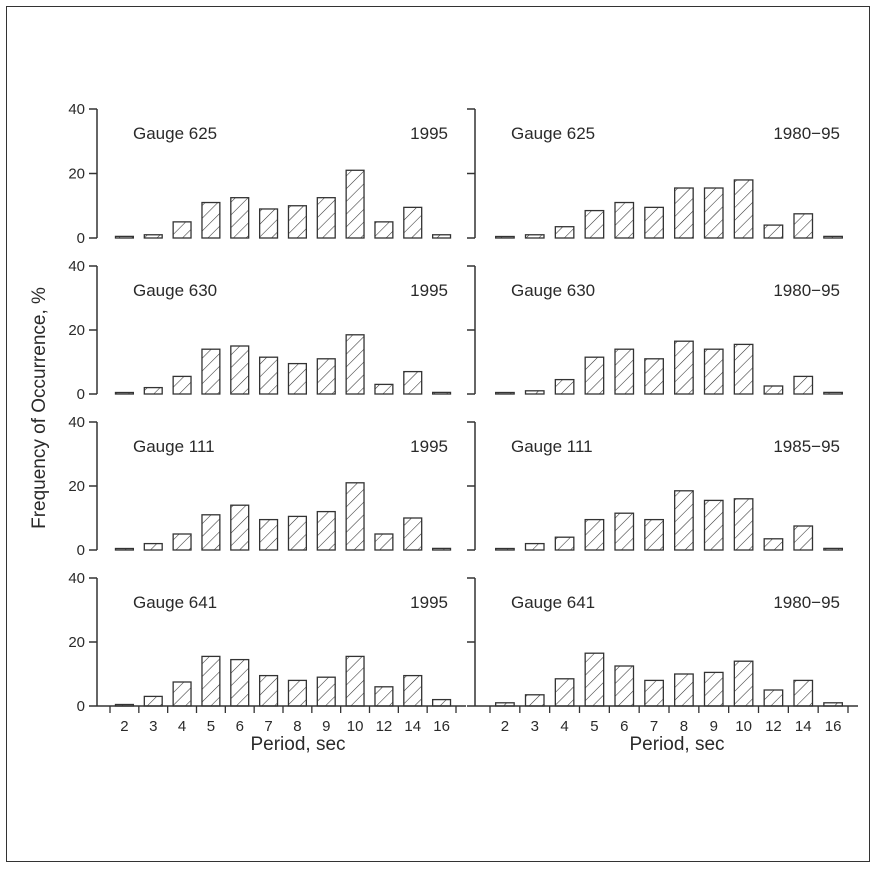 This screenshot has width=878, height=870. Describe the element at coordinates (175, 290) in the screenshot. I see `panel-title: Gauge 630` at that location.